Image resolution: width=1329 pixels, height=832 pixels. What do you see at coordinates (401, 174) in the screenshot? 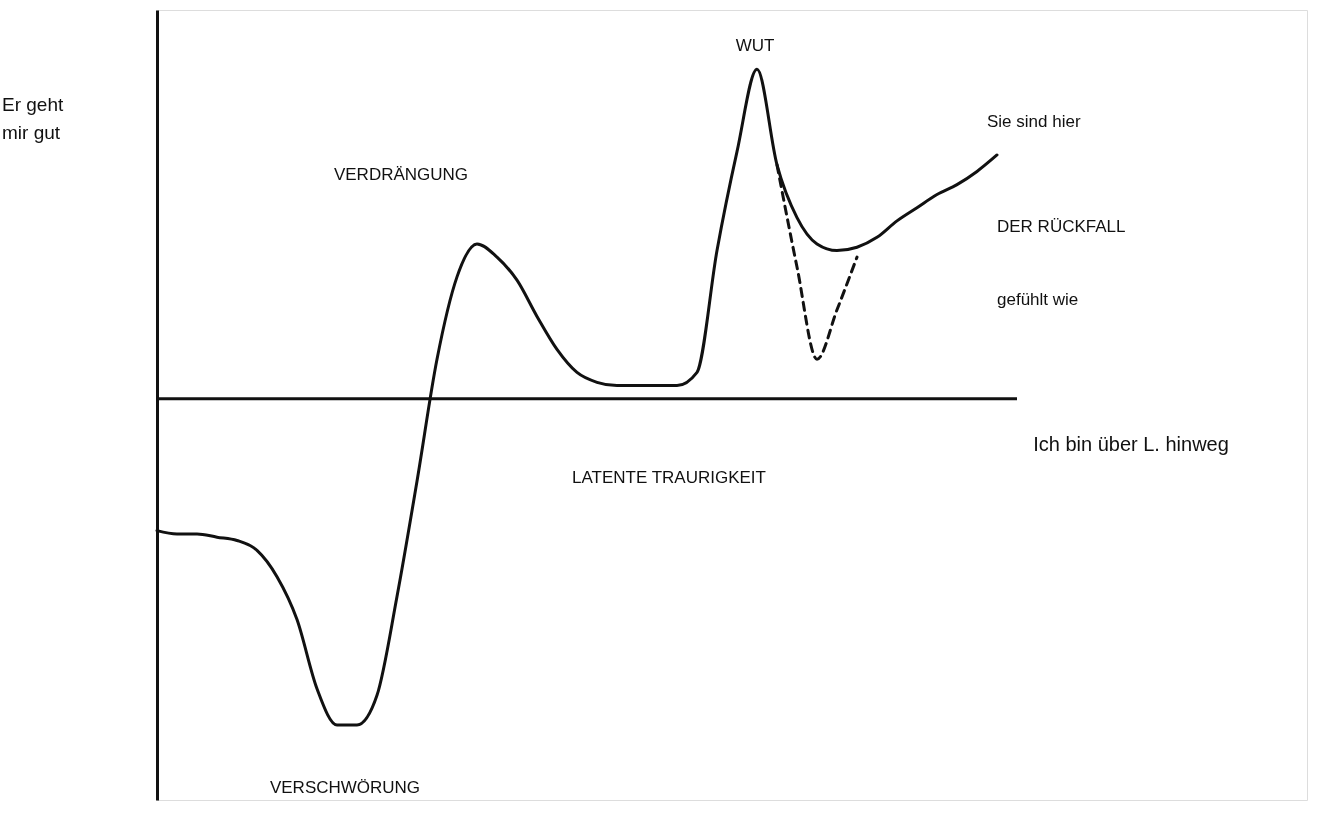
I see `annotation: VERDRÄNGUNG` at bounding box center [401, 174].